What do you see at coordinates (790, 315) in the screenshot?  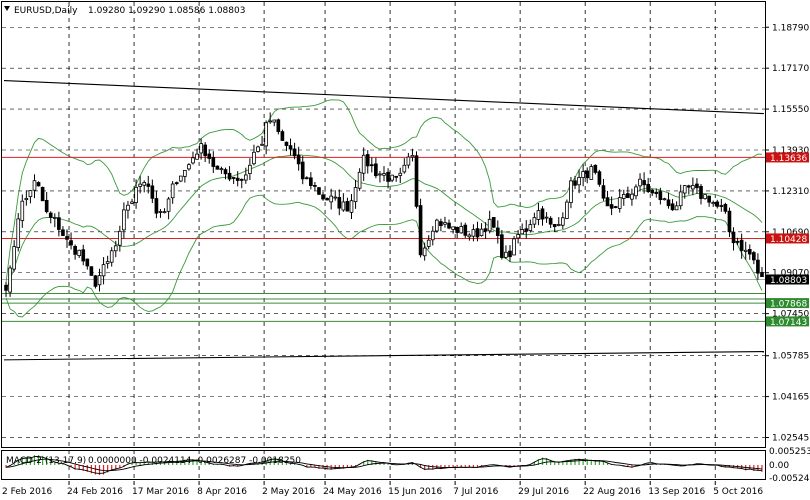 I see `price-tick-label: 1.07450` at bounding box center [790, 315].